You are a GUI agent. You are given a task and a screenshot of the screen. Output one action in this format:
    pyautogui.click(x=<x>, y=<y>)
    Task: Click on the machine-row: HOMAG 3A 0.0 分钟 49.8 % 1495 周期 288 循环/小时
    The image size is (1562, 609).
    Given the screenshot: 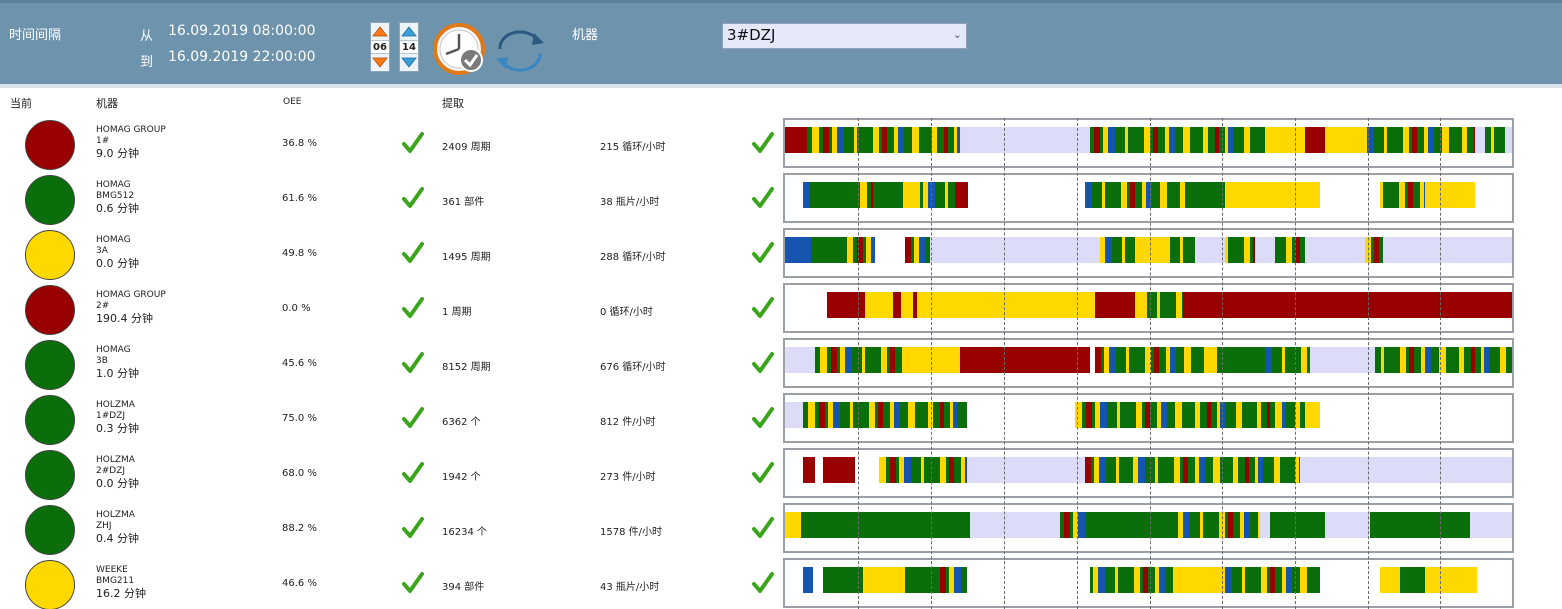 What is the action you would take?
    pyautogui.click(x=781, y=255)
    